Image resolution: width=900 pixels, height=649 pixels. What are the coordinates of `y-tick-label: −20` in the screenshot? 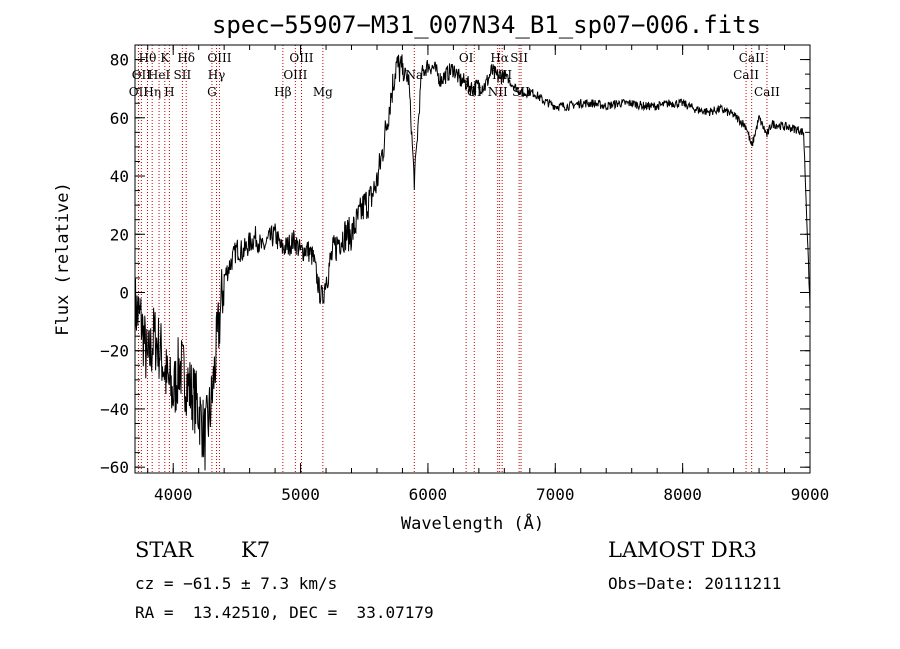 It's located at (114, 351).